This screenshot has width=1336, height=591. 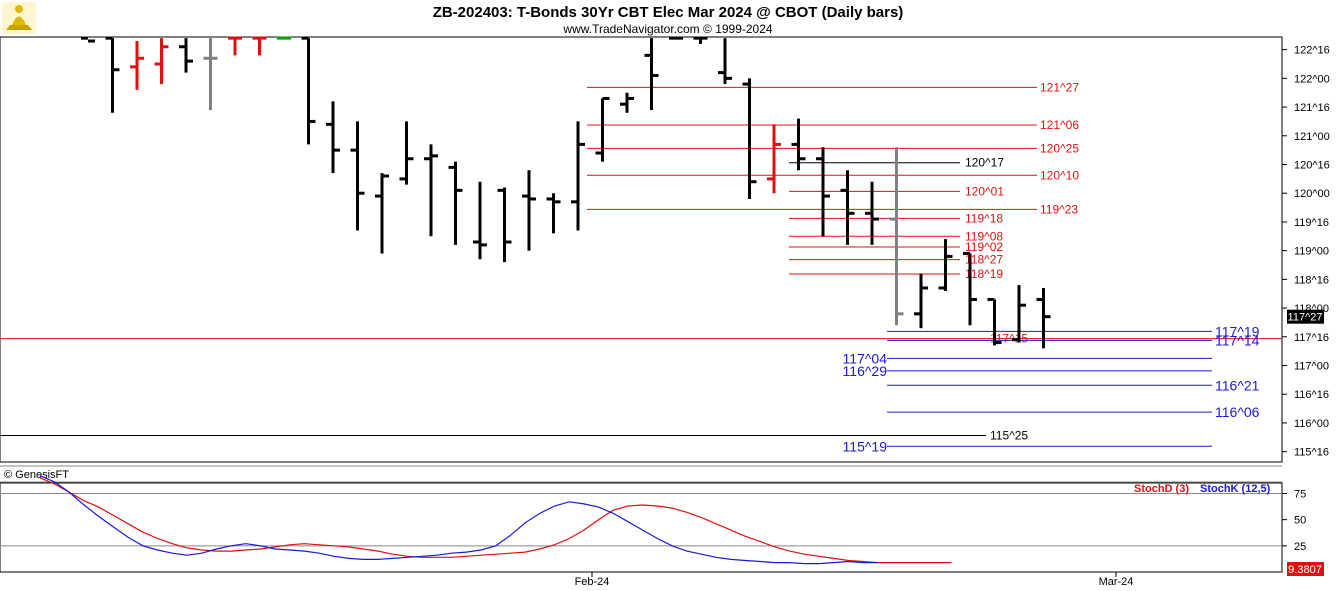 What do you see at coordinates (36, 475) in the screenshot?
I see `copyright-label: © GenesisFT` at bounding box center [36, 475].